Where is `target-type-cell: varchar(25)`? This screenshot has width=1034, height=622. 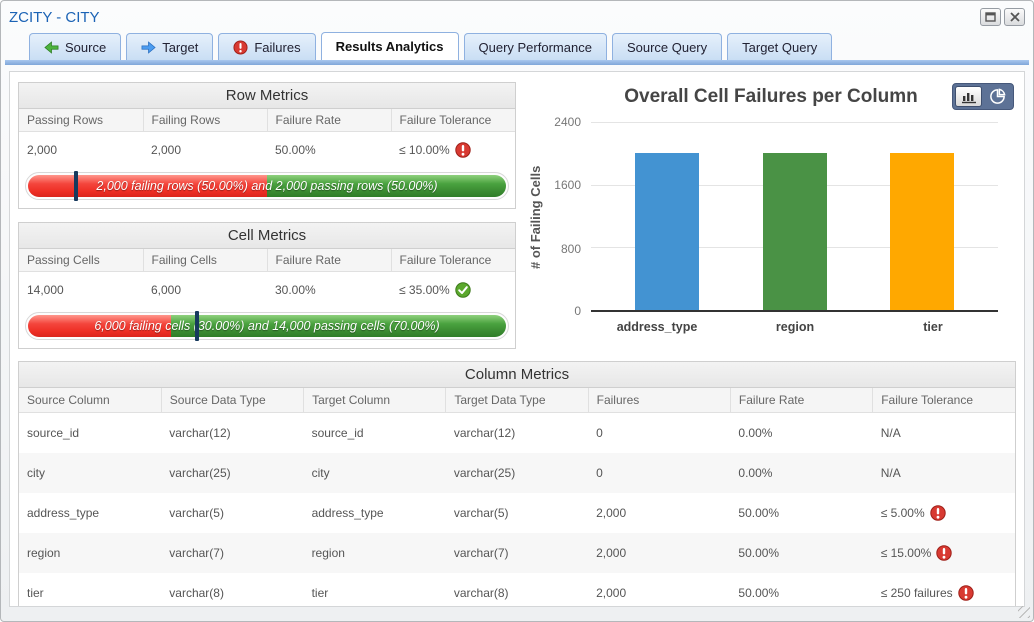
target-type-cell: varchar(25) is located at coordinates (484, 472).